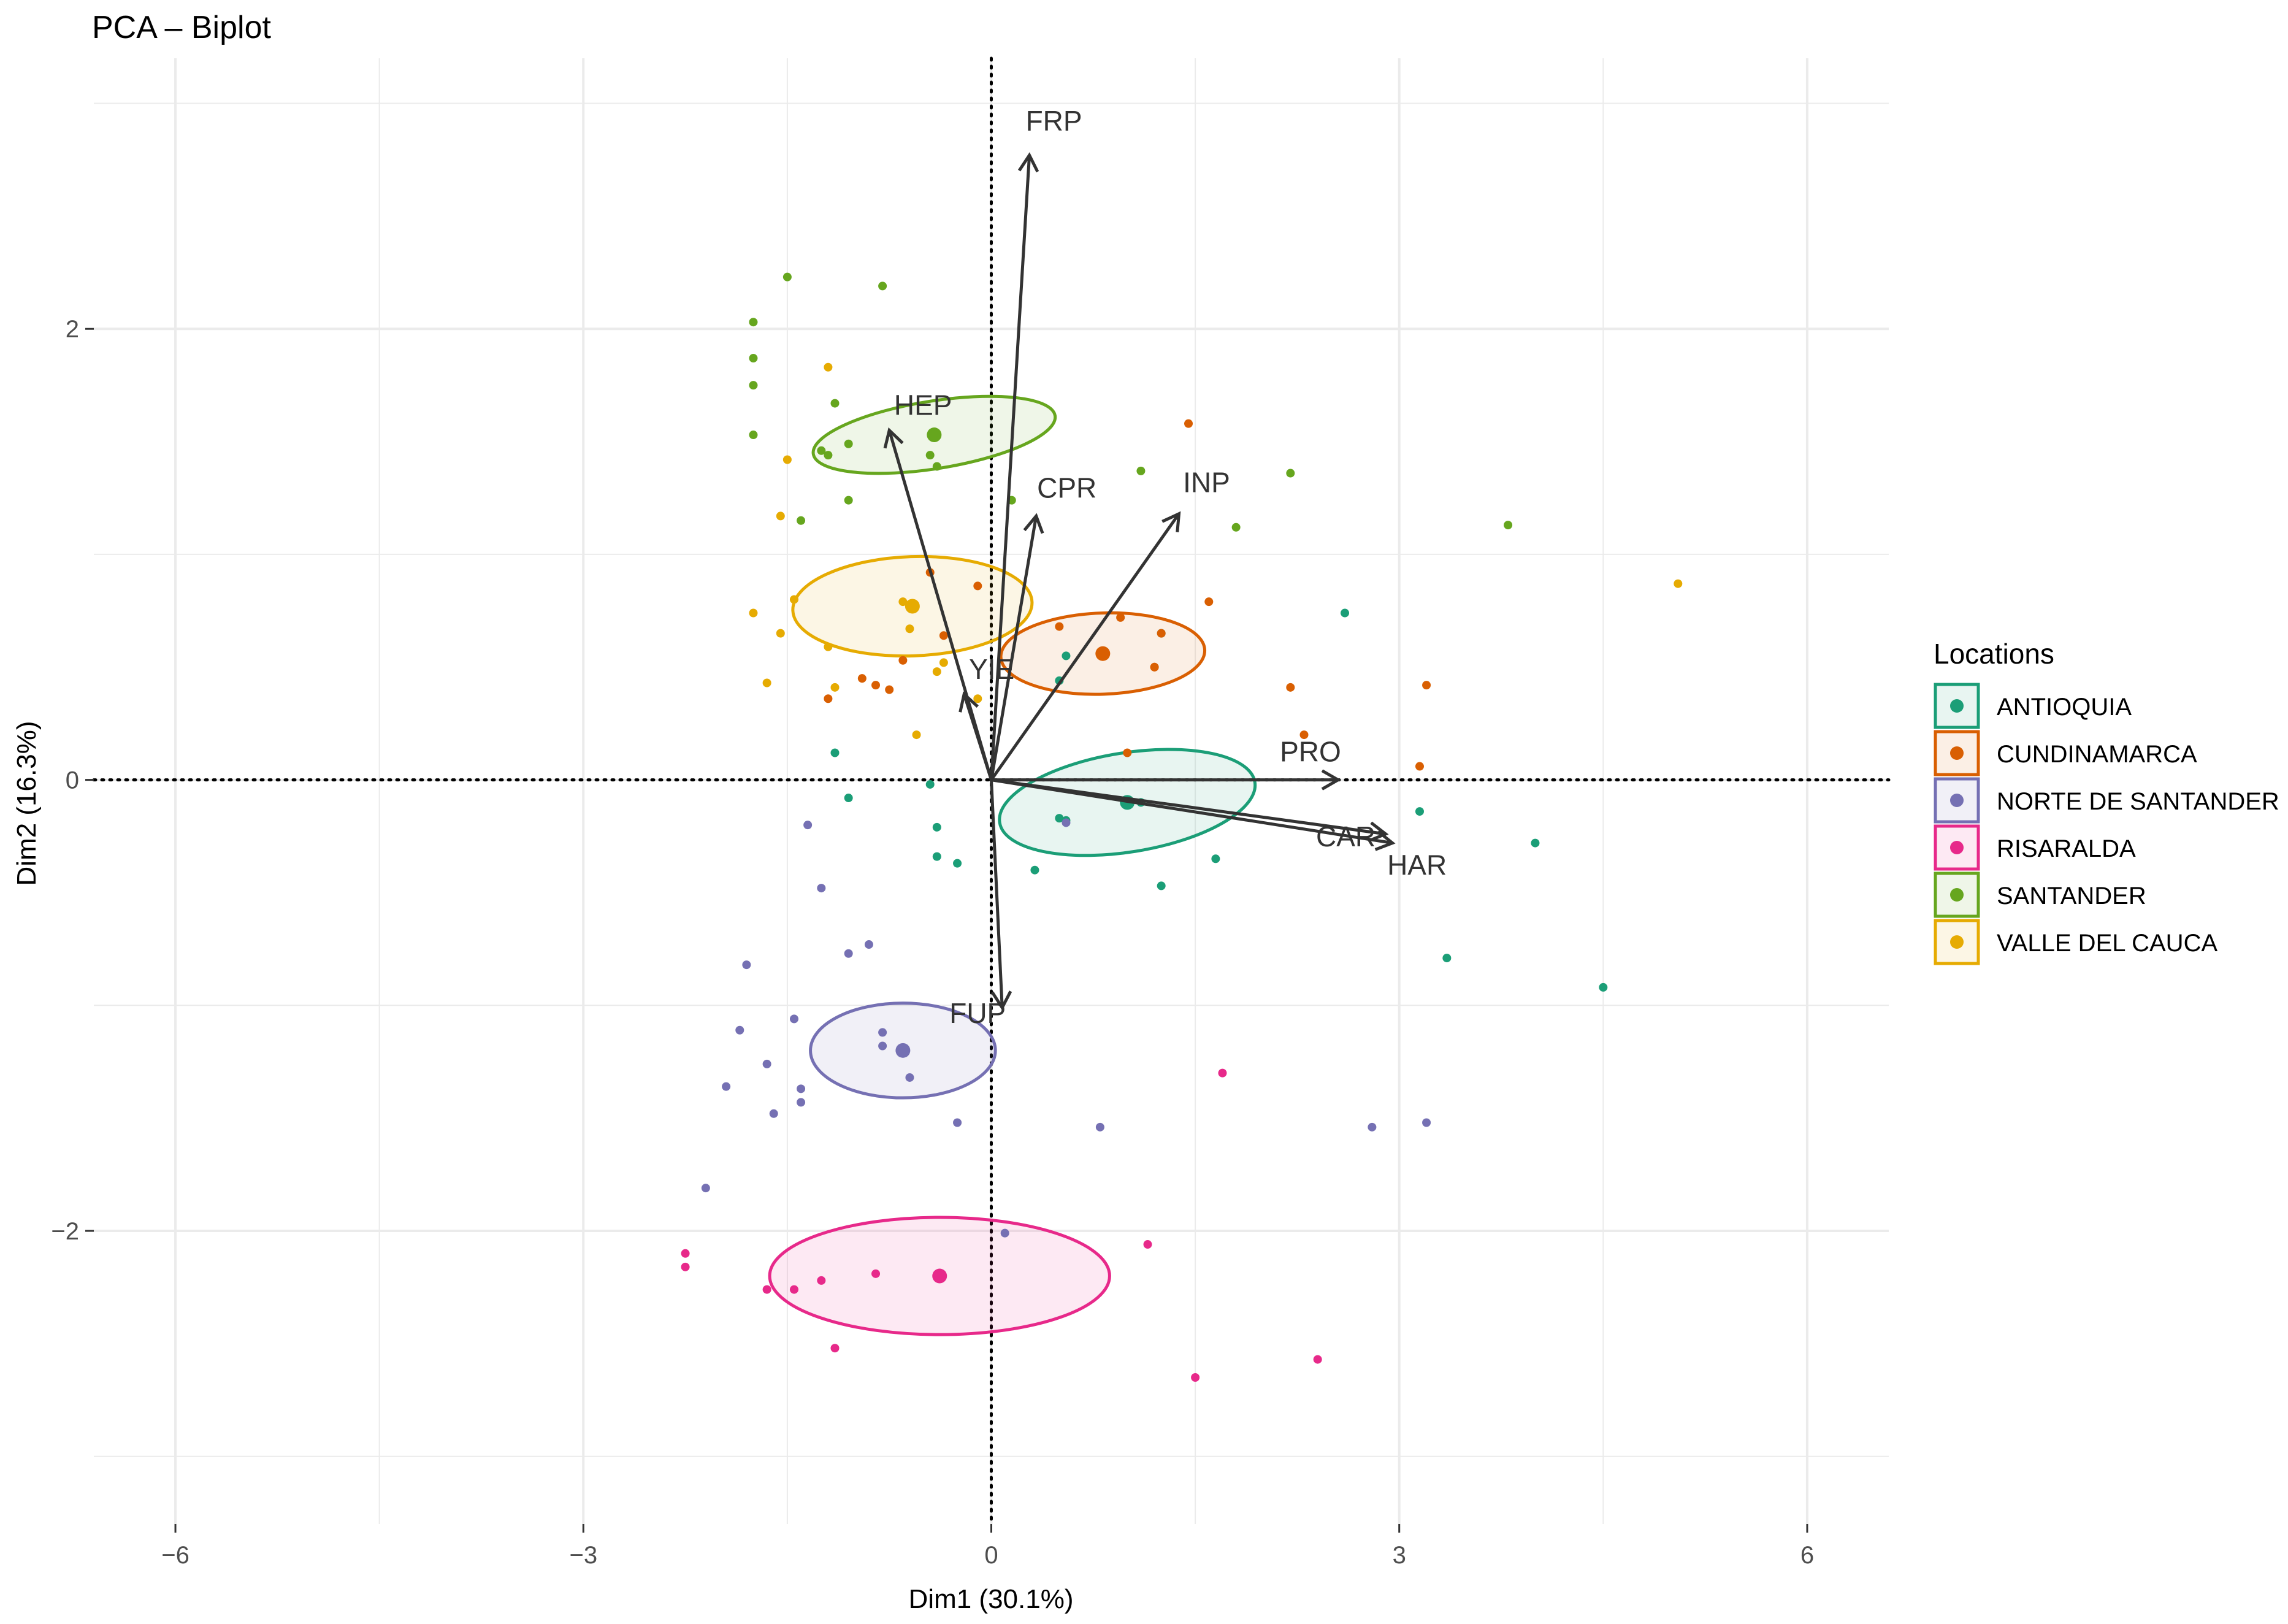  What do you see at coordinates (991, 669) in the screenshot?
I see `arrow-label-YIE: YIE` at bounding box center [991, 669].